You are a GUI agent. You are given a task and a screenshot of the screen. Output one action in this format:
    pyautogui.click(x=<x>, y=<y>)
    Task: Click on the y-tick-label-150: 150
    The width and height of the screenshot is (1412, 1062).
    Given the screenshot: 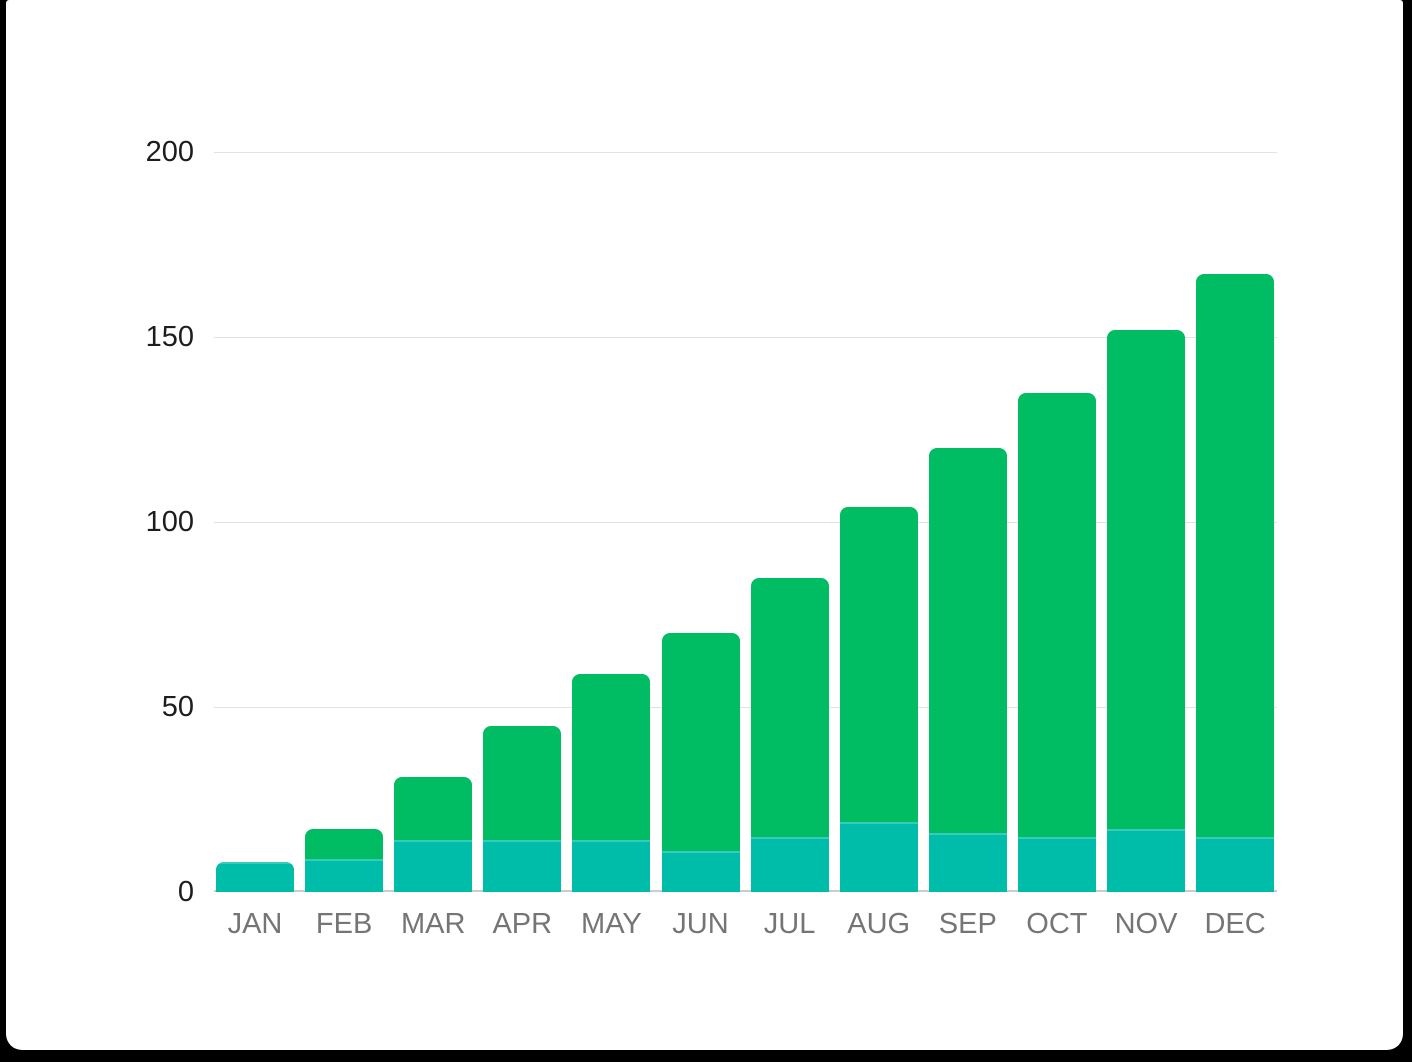 What is the action you would take?
    pyautogui.click(x=169, y=337)
    